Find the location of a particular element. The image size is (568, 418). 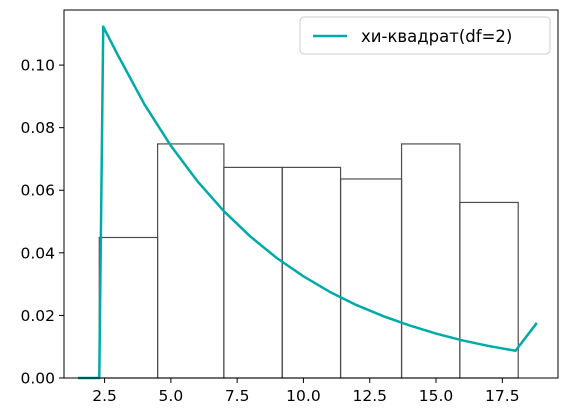

x-tick-label: 5.0 is located at coordinates (171, 396).